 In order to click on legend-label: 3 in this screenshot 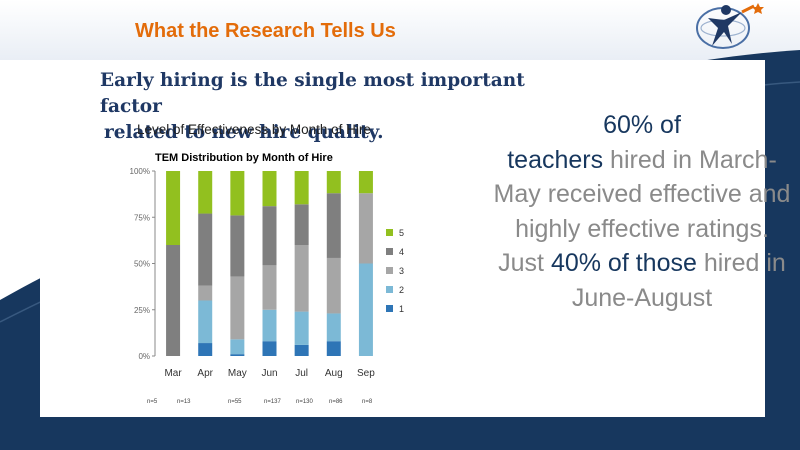, I will do `click(401, 271)`.